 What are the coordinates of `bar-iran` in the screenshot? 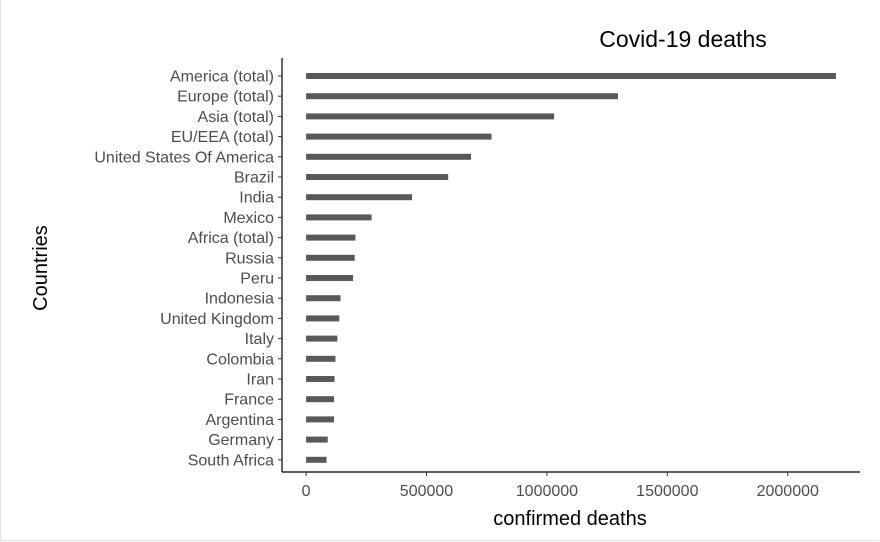 It's located at (320, 379).